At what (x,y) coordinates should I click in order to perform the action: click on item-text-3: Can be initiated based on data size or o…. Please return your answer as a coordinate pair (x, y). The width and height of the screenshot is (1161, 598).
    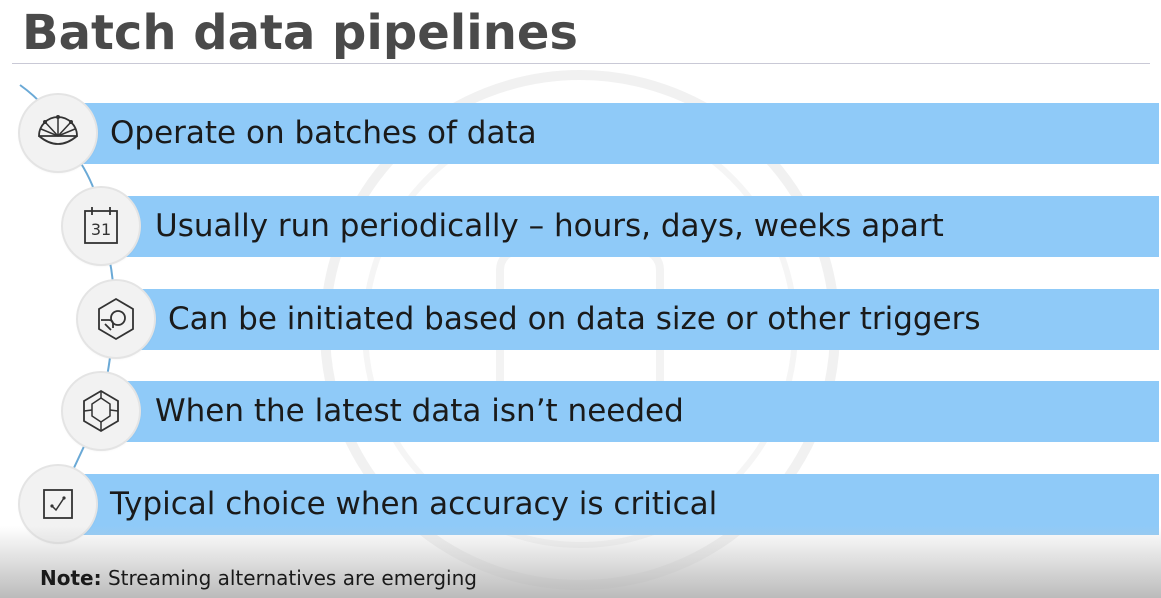
    Looking at the image, I should click on (574, 319).